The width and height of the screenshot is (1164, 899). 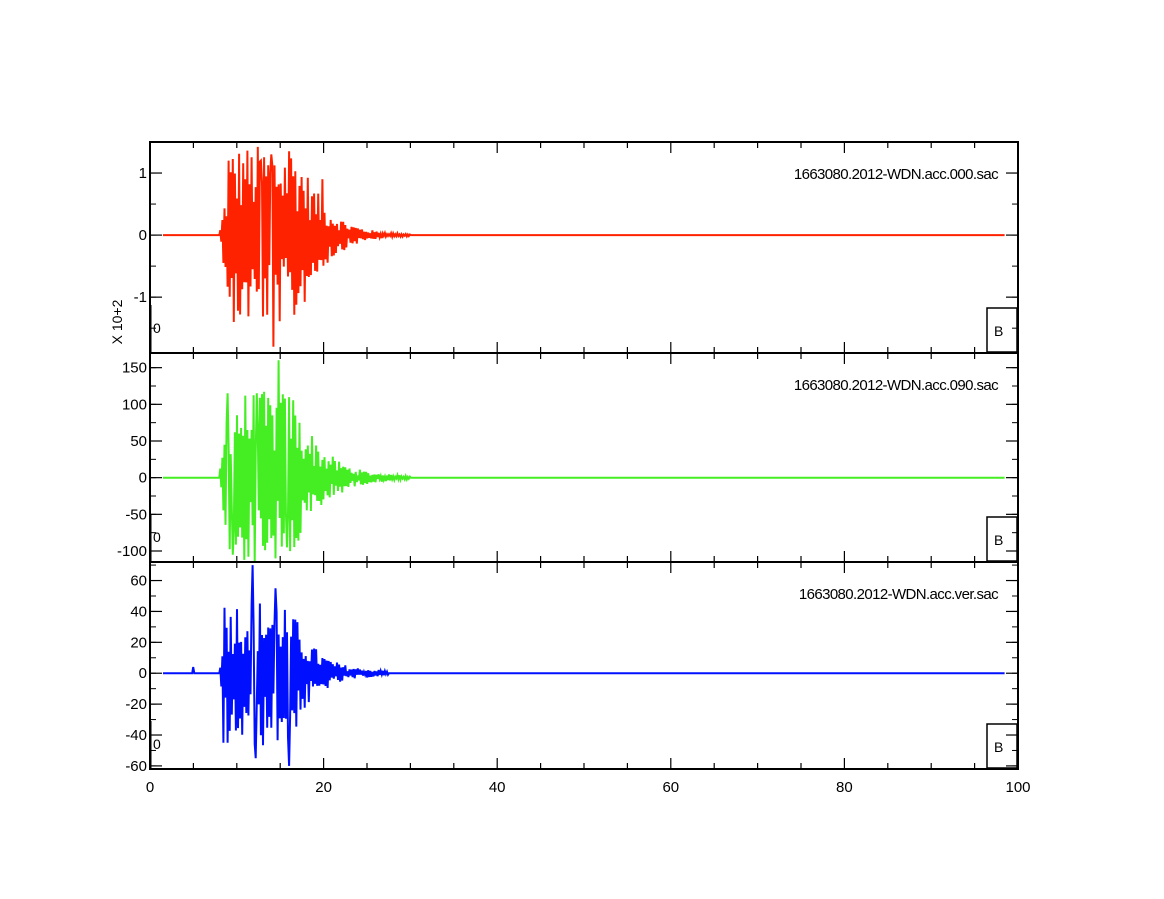 What do you see at coordinates (138, 441) in the screenshot?
I see `panel-2-y-tick-label: 50` at bounding box center [138, 441].